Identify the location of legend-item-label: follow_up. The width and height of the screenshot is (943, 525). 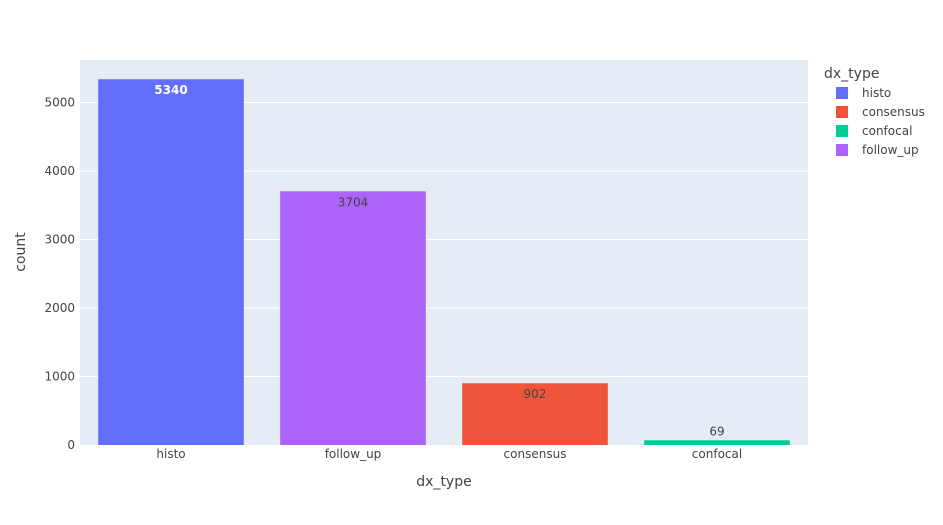
(890, 150).